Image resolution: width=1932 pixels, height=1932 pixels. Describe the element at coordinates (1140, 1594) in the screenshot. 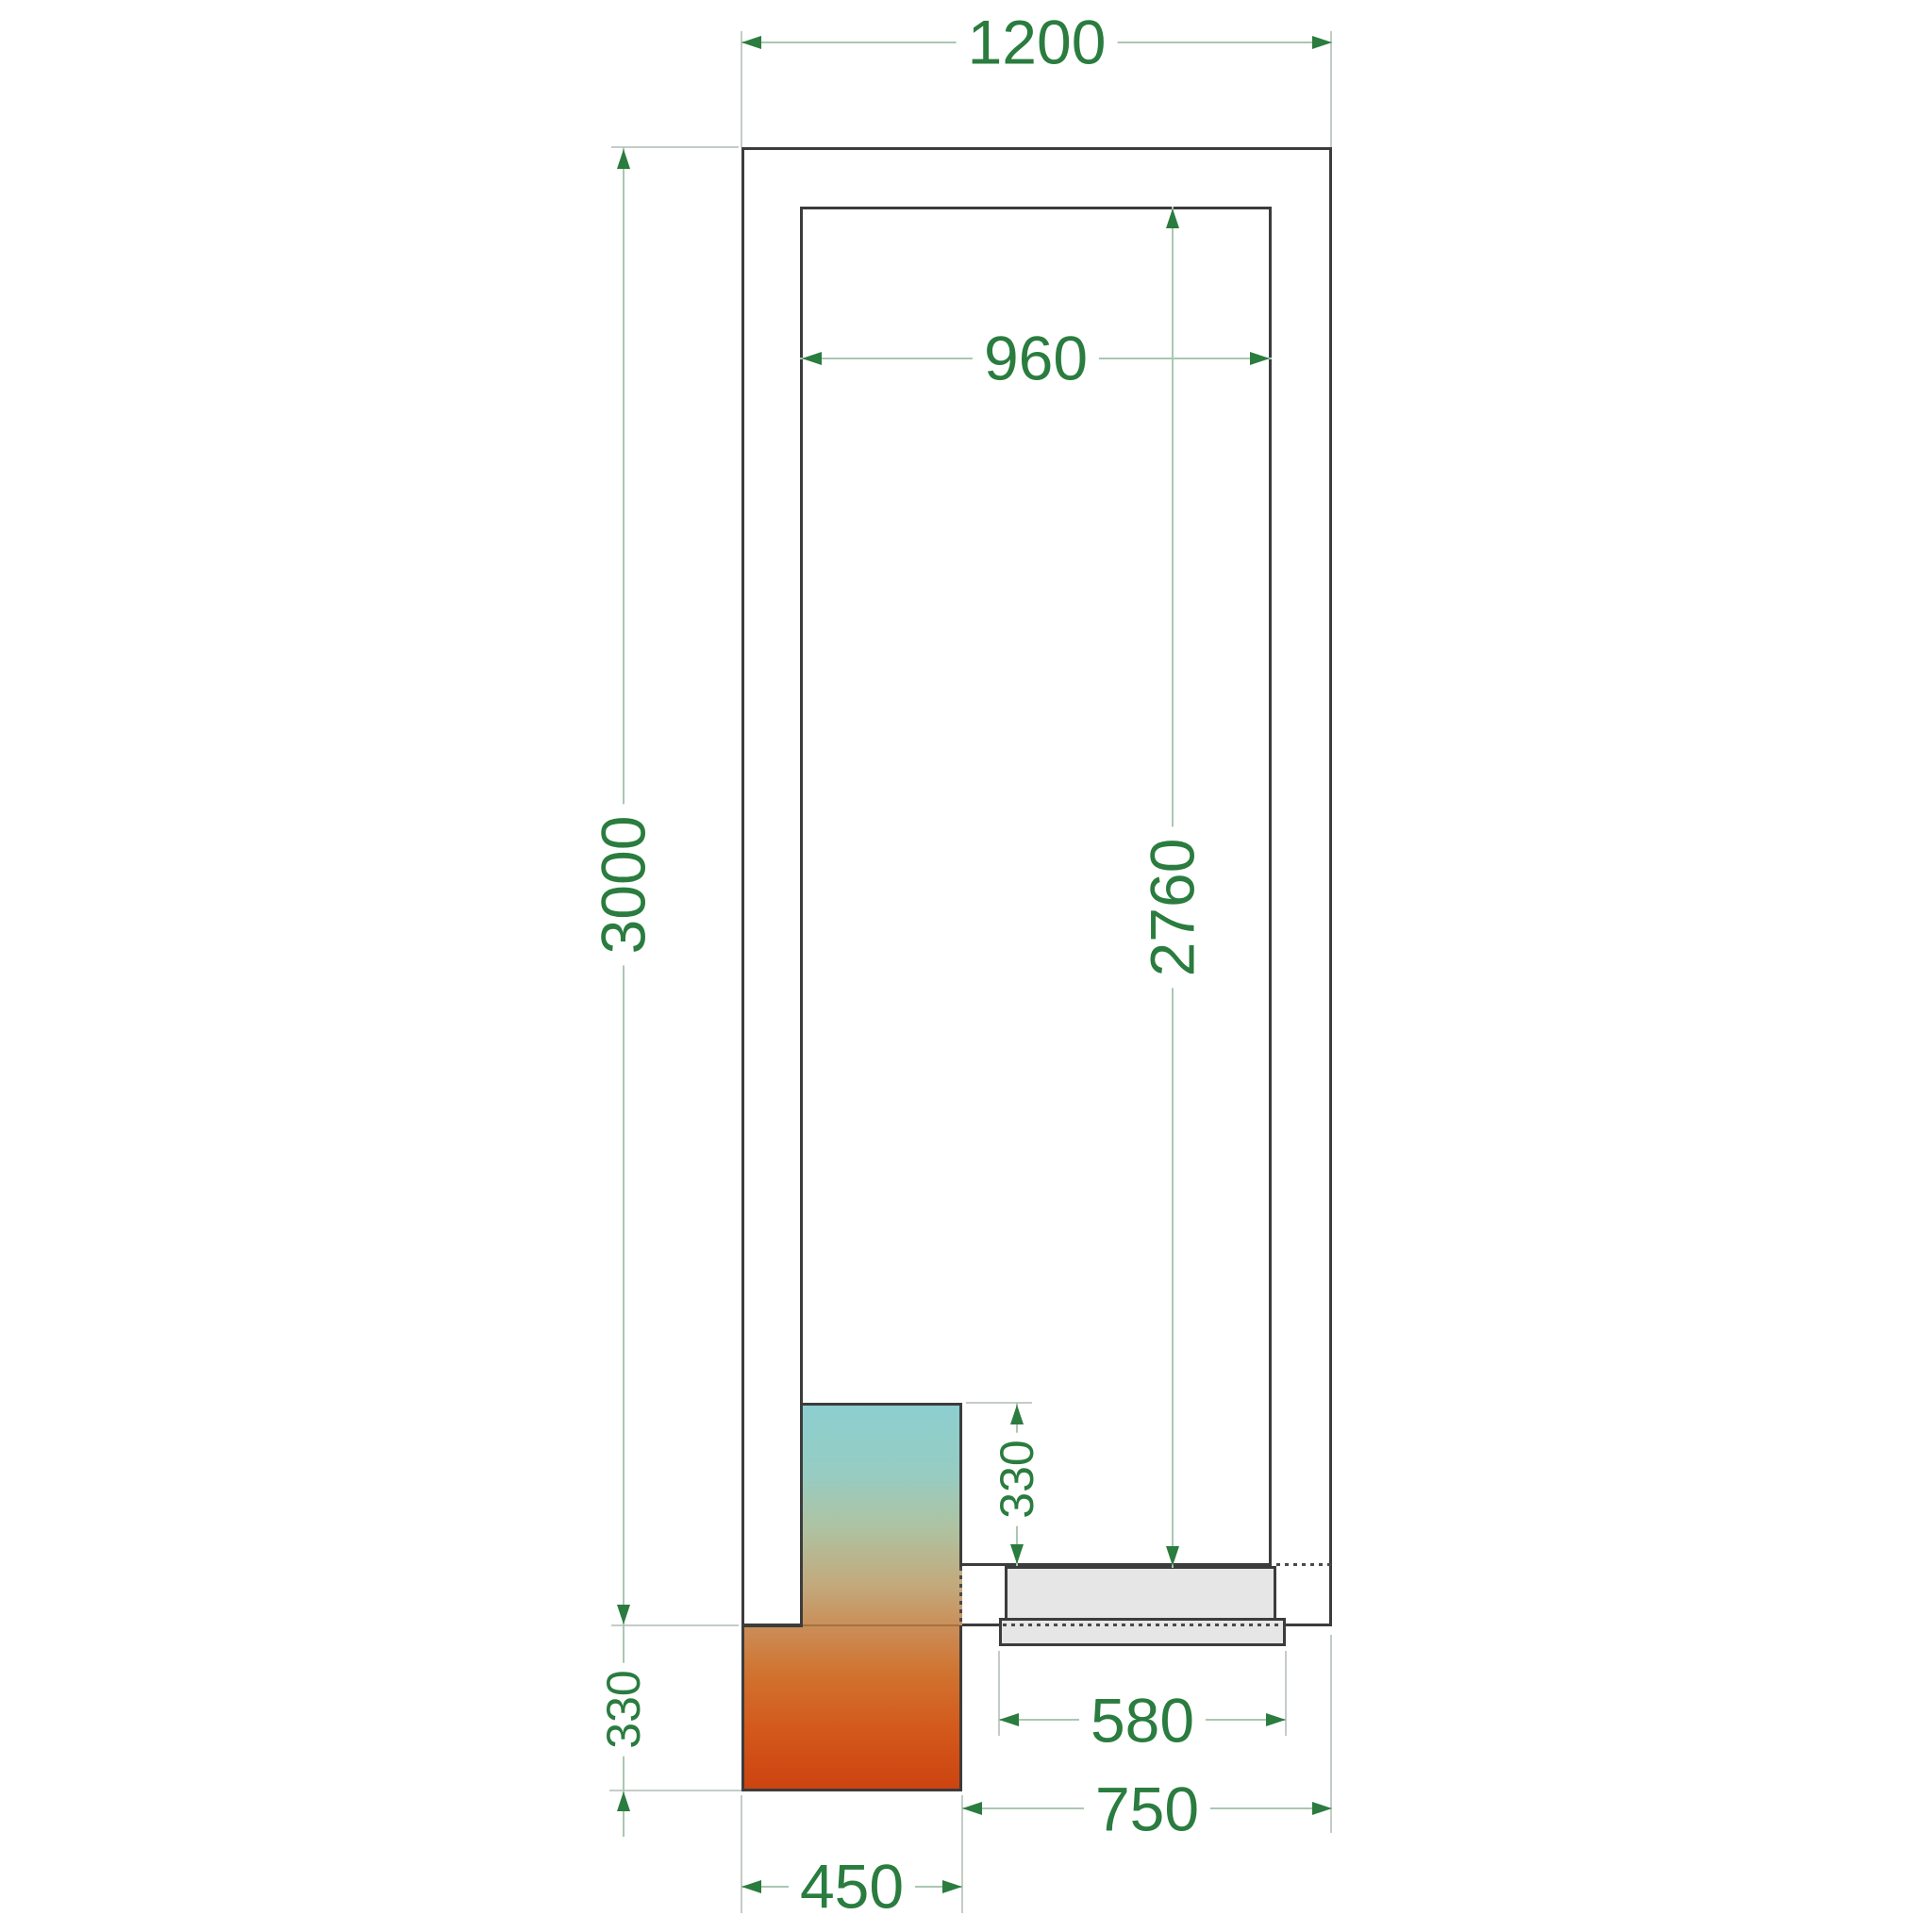

I see `door-leaf` at that location.